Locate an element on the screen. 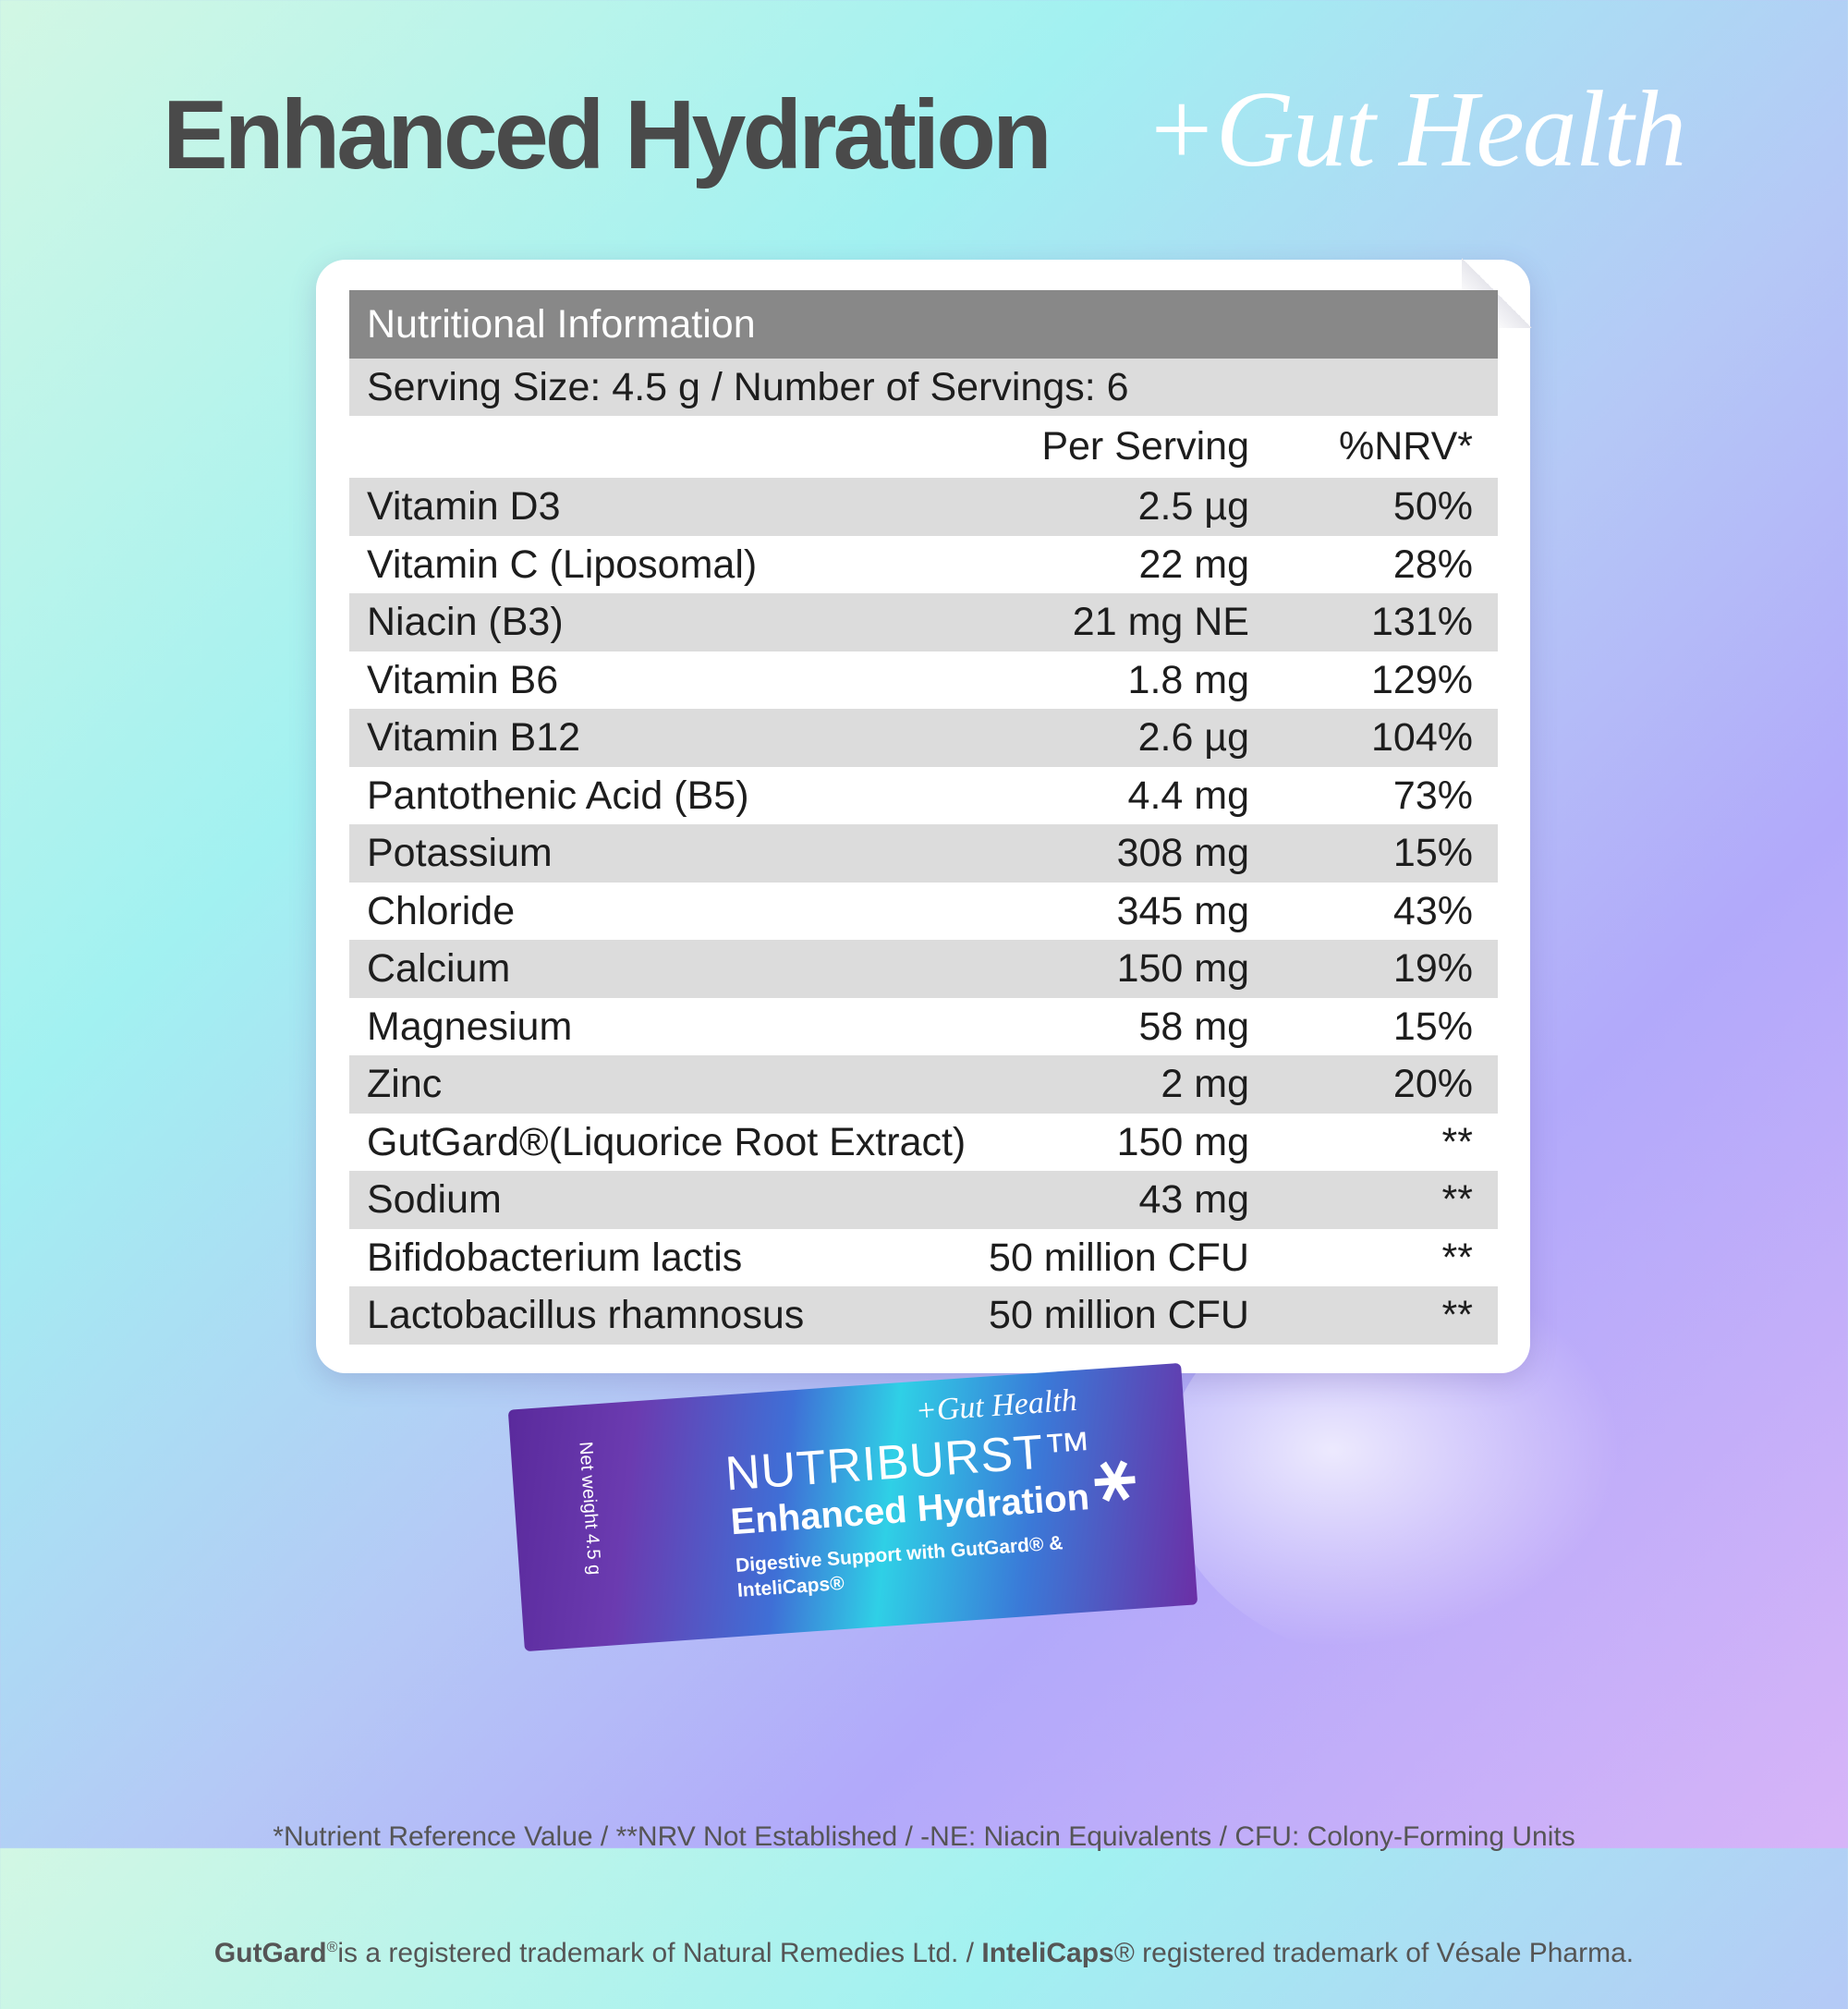 The image size is (1848, 2009). table-row: Zinc 2 mg 20% is located at coordinates (923, 1084).